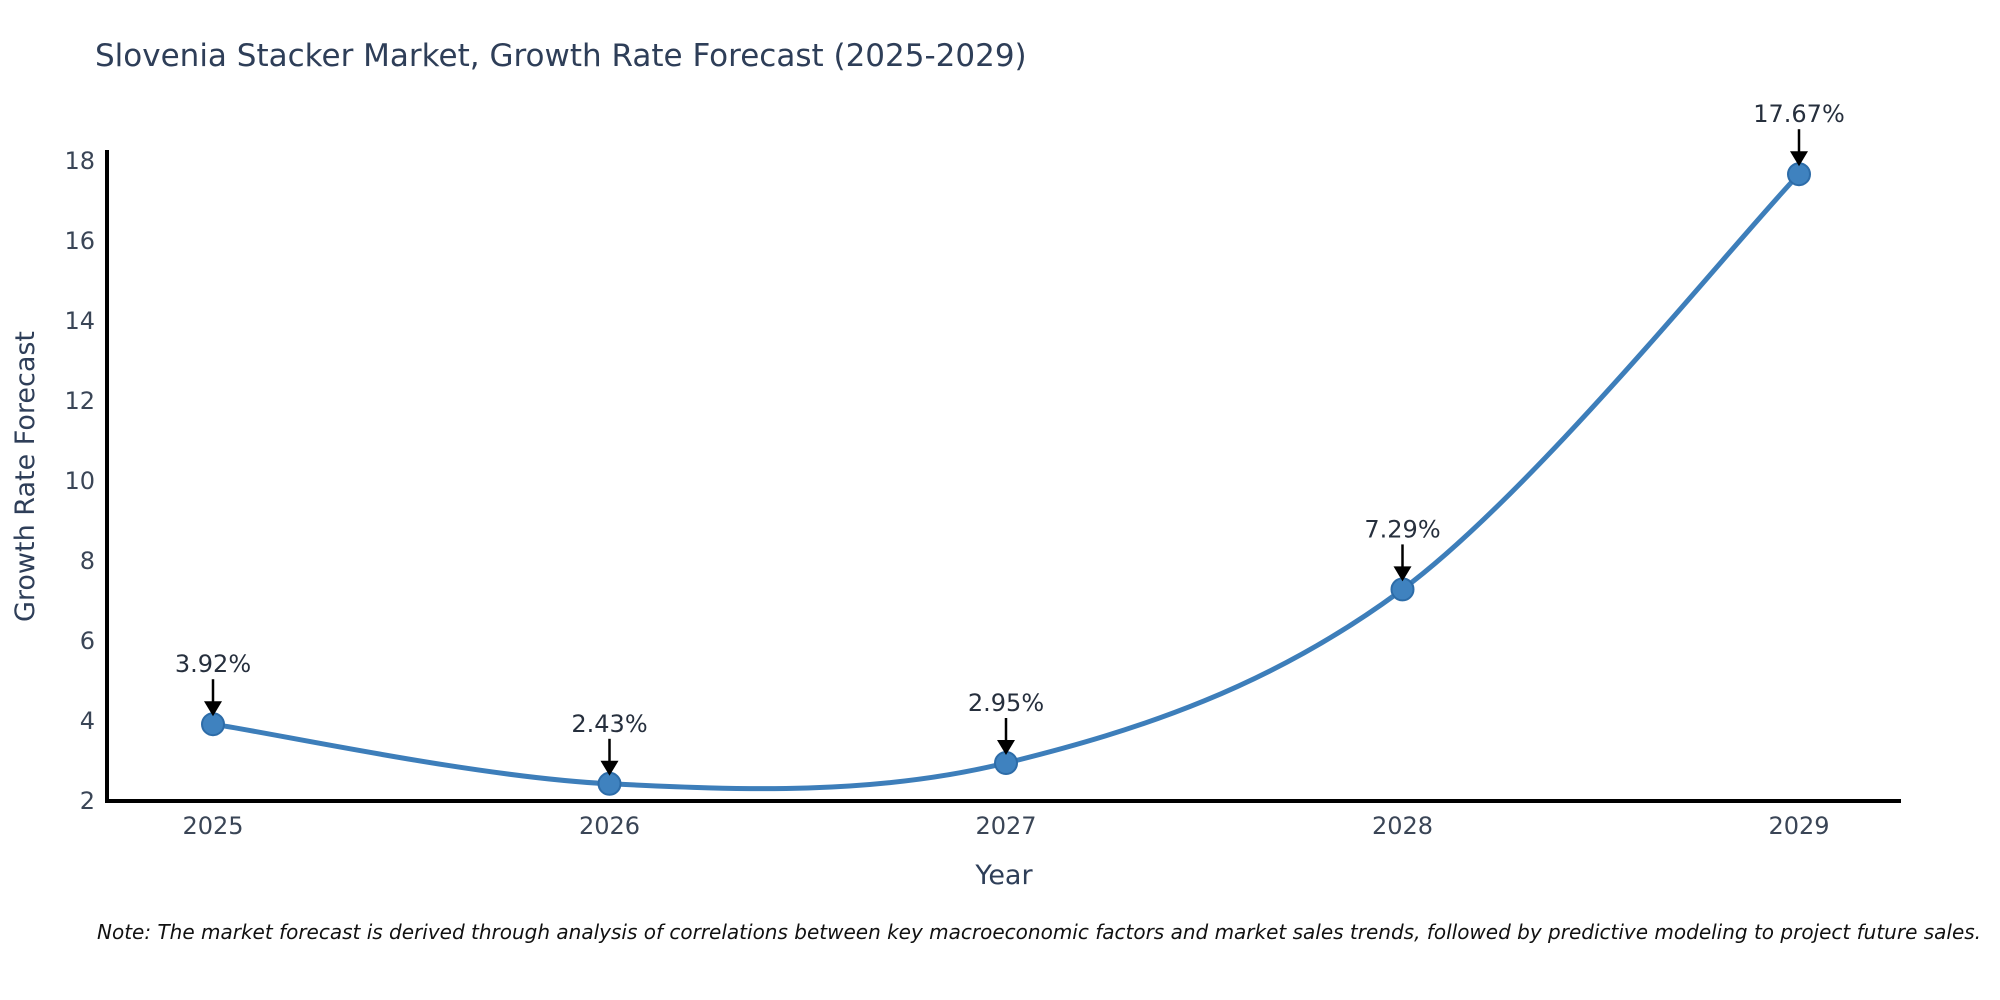  What do you see at coordinates (212, 826) in the screenshot?
I see `x-tick-label: 2025` at bounding box center [212, 826].